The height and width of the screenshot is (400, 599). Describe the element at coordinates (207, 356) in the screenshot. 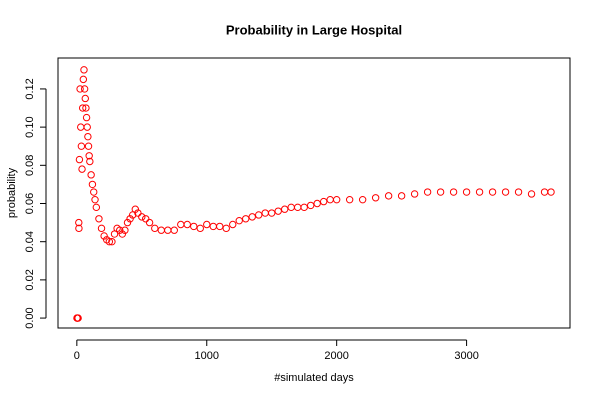

I see `x-tick-label: 1000` at that location.